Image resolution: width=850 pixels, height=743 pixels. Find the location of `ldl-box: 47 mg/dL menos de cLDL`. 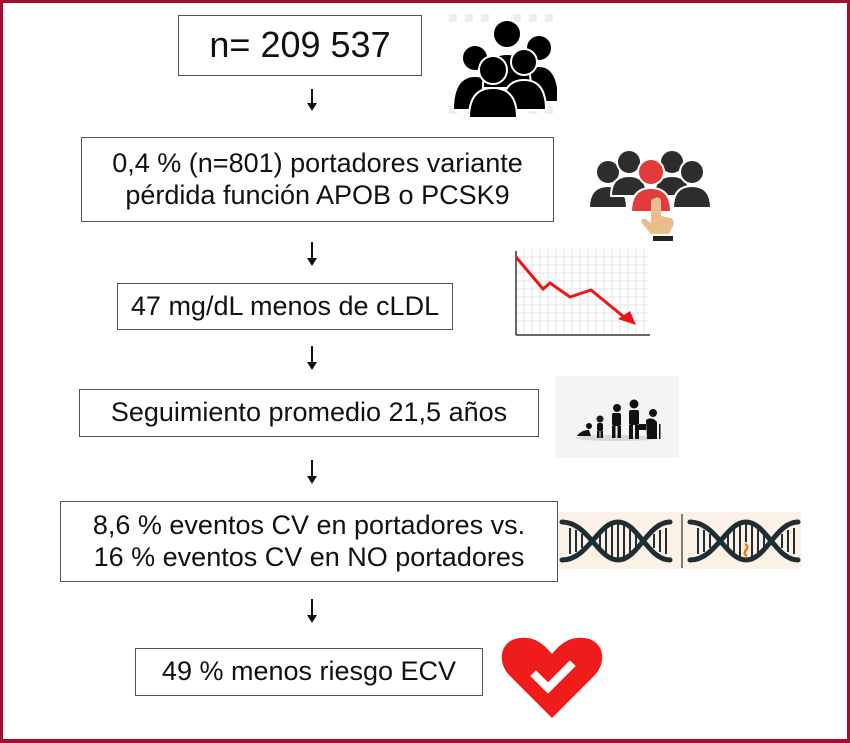

ldl-box: 47 mg/dL menos de cLDL is located at coordinates (285, 306).